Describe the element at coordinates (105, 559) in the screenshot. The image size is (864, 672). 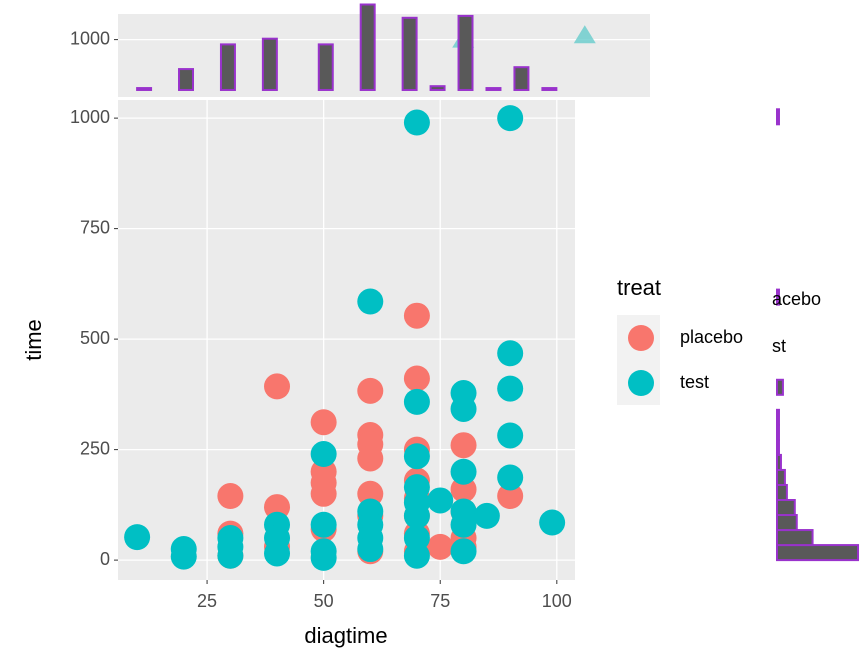
I see `y-tick-label: 0` at that location.